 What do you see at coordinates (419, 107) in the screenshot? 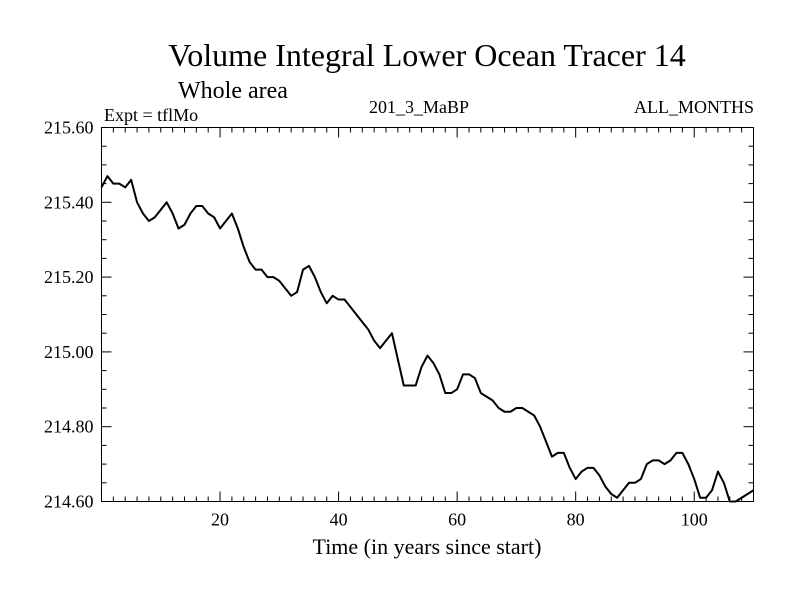
I see `run-id-label: 201_3_MaBP` at bounding box center [419, 107].